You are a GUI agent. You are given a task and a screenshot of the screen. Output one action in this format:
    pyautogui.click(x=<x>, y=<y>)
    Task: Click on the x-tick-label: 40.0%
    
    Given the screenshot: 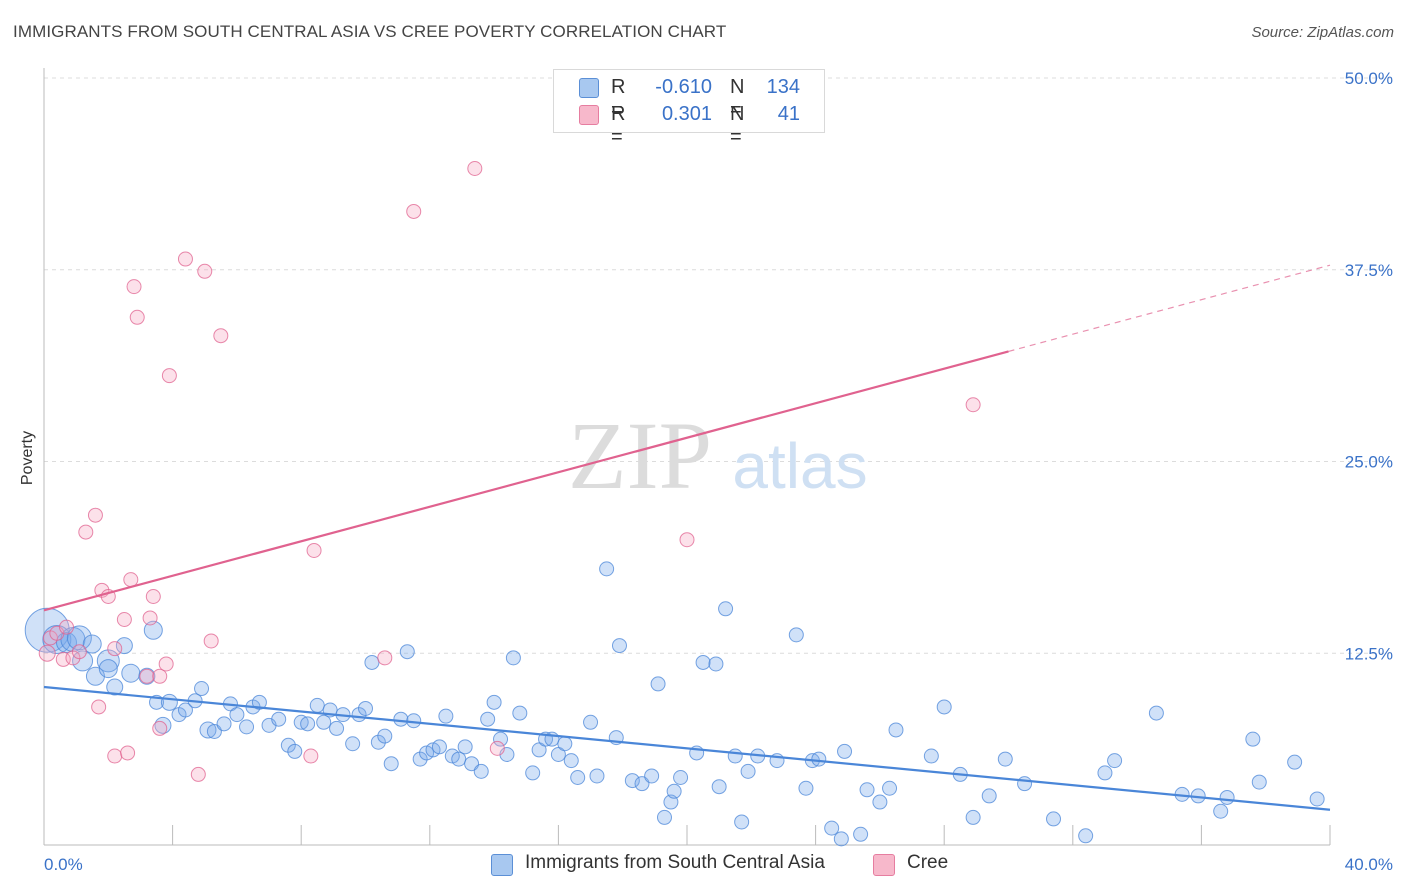 What is the action you would take?
    pyautogui.click(x=1369, y=864)
    